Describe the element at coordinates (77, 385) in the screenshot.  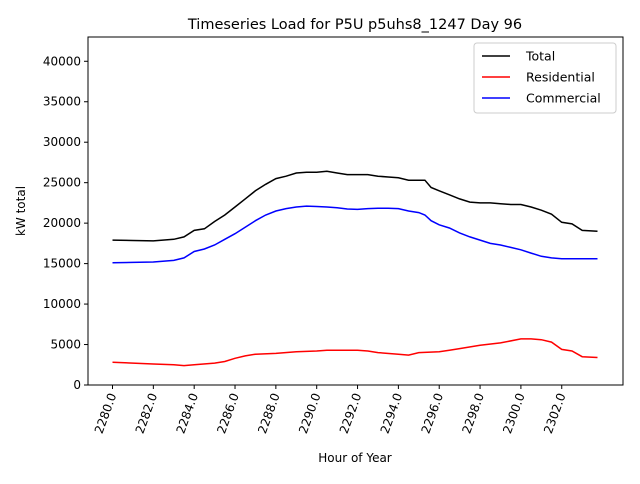
I see `y-tick-label: 0` at that location.